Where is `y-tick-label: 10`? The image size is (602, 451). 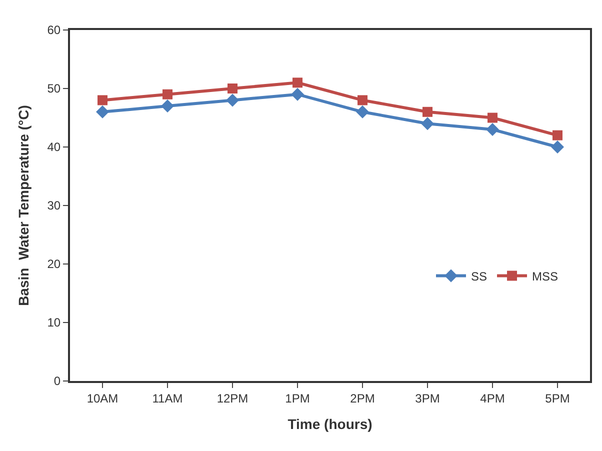 y-tick-label: 10 is located at coordinates (54, 323).